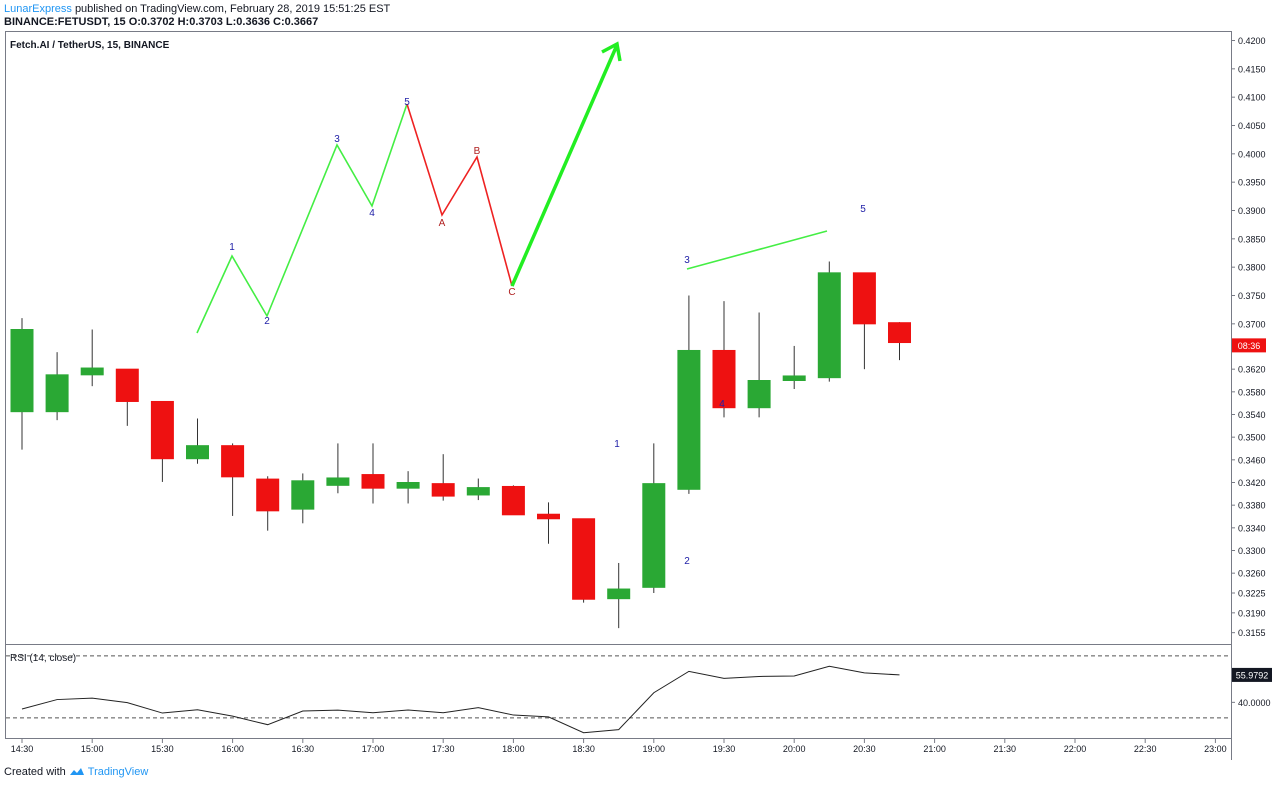 The width and height of the screenshot is (1280, 786). I want to click on price-tick-label: 0.4000, so click(1252, 154).